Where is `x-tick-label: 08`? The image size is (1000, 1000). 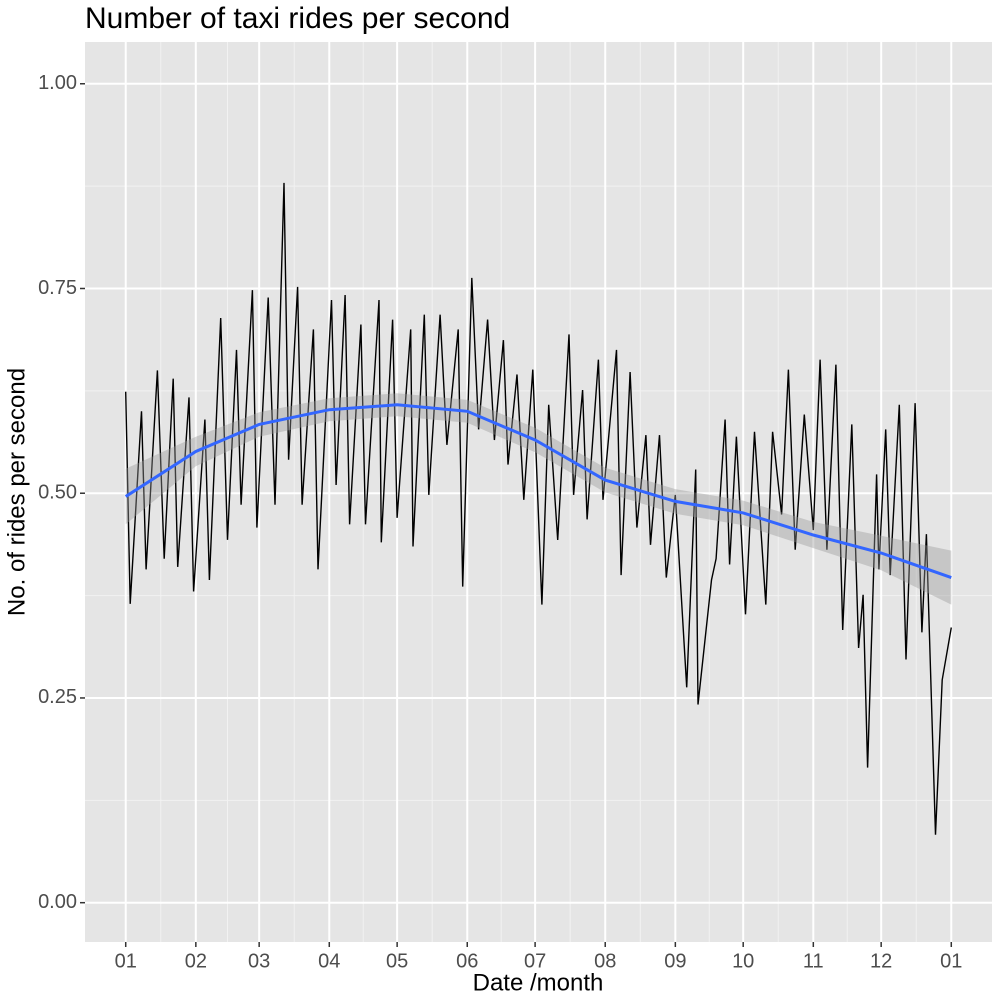
x-tick-label: 08 is located at coordinates (605, 961).